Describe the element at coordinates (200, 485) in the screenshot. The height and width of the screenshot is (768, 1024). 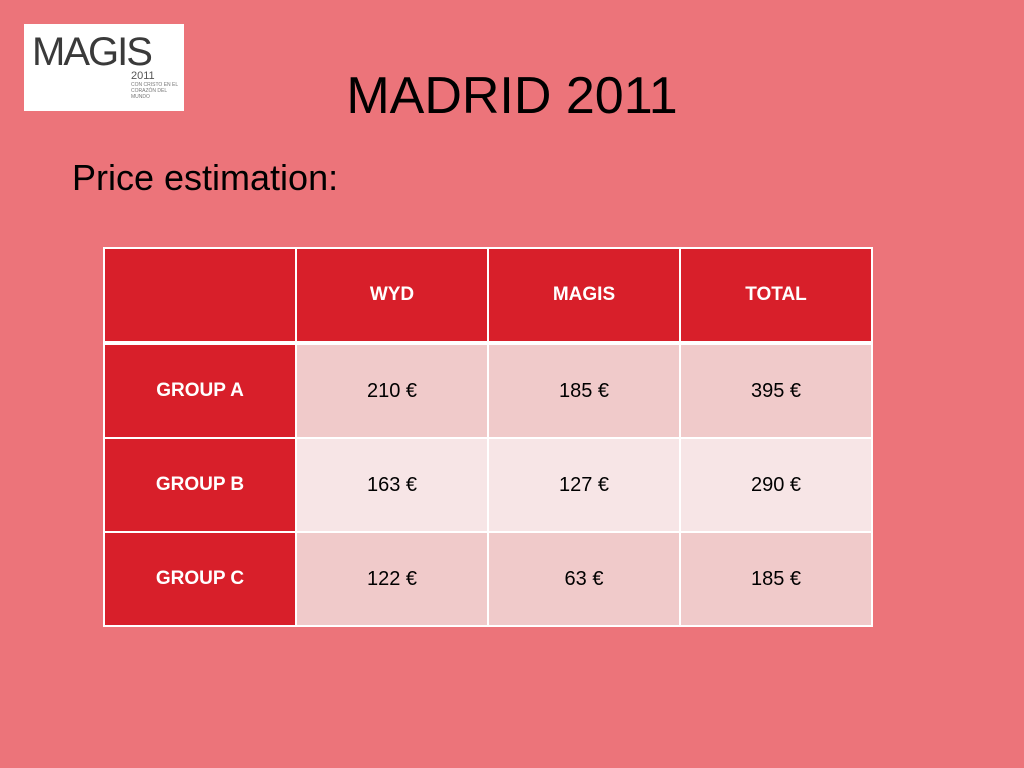
I see `row-label-group-b: GROUP B` at that location.